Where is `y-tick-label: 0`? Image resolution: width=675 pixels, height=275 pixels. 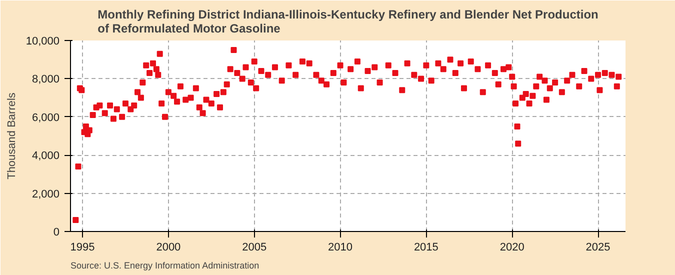 y-tick-label: 0 is located at coordinates (56, 232).